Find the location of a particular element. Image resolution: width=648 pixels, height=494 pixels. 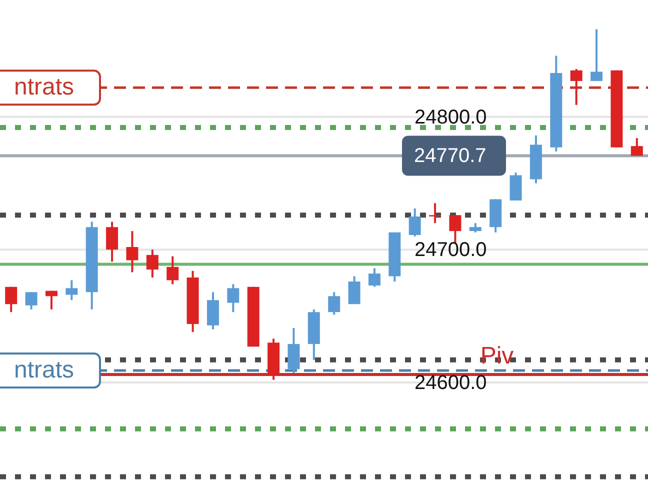

y-tick-label: 24600.0 is located at coordinates (450, 383).